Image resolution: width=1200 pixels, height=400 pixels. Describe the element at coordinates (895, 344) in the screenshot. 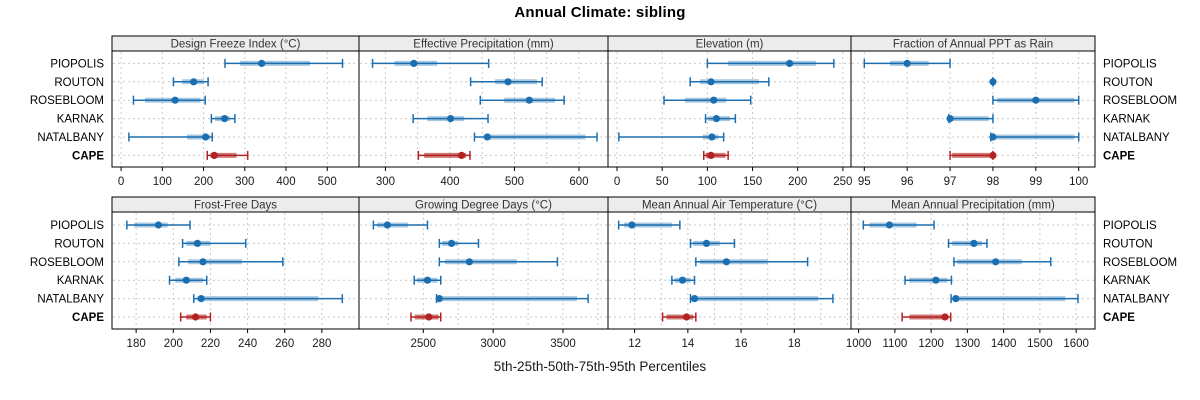

I see `axis-tick-label: 1100` at that location.